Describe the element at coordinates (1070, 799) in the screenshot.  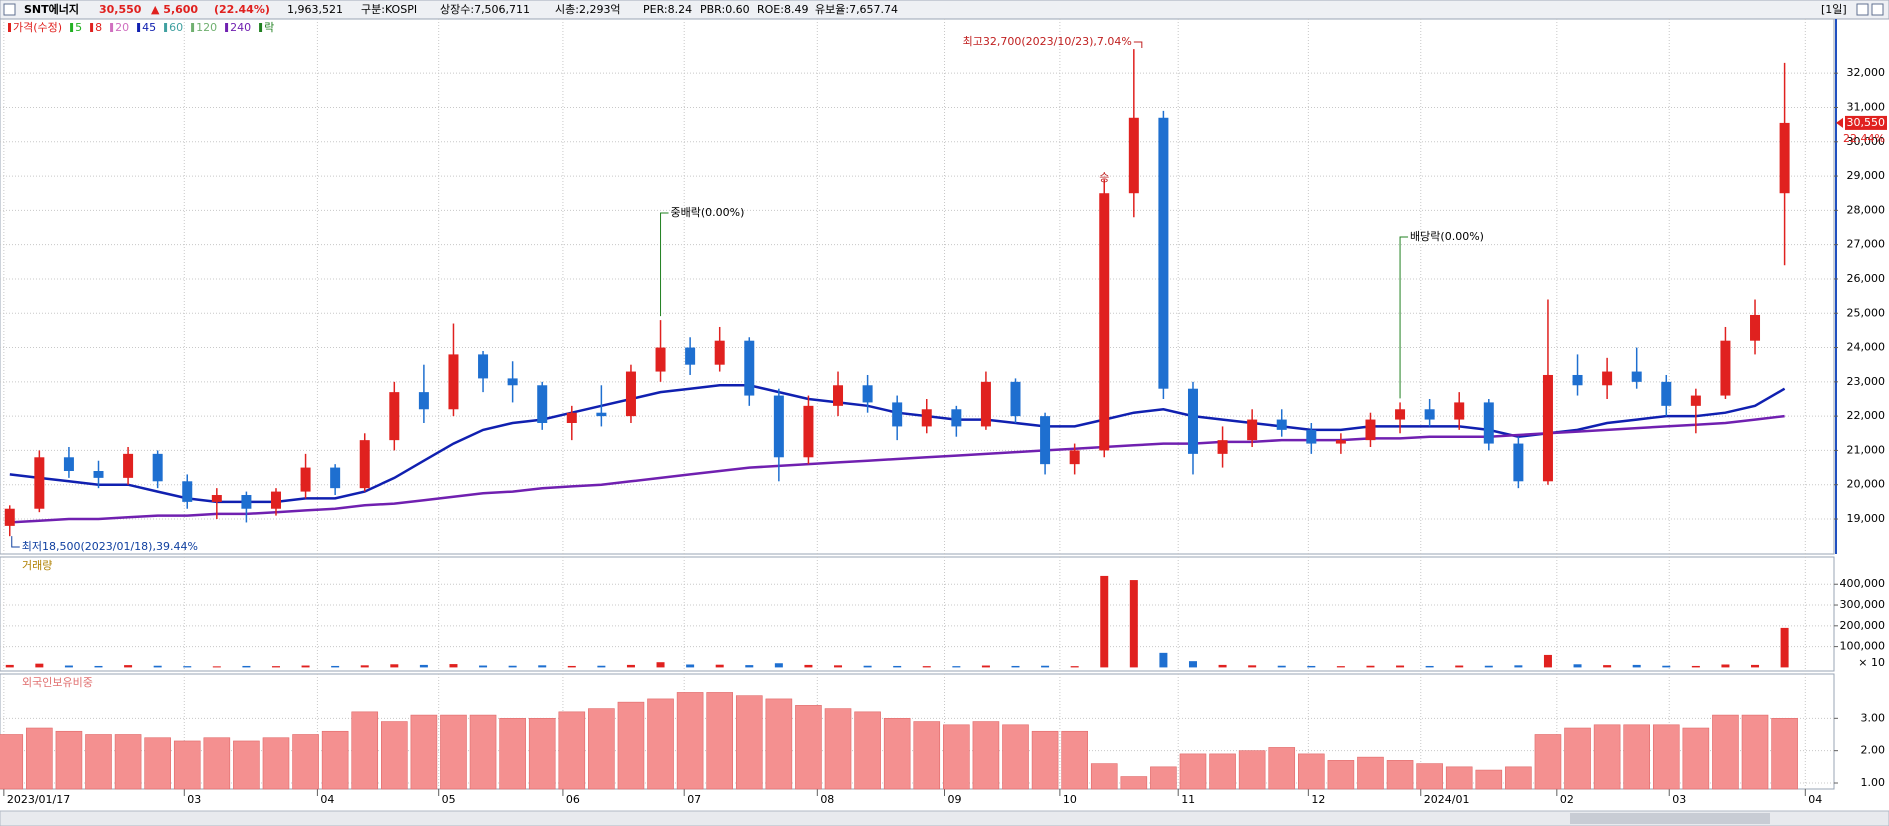
I see `x-tick-label: 10` at that location.